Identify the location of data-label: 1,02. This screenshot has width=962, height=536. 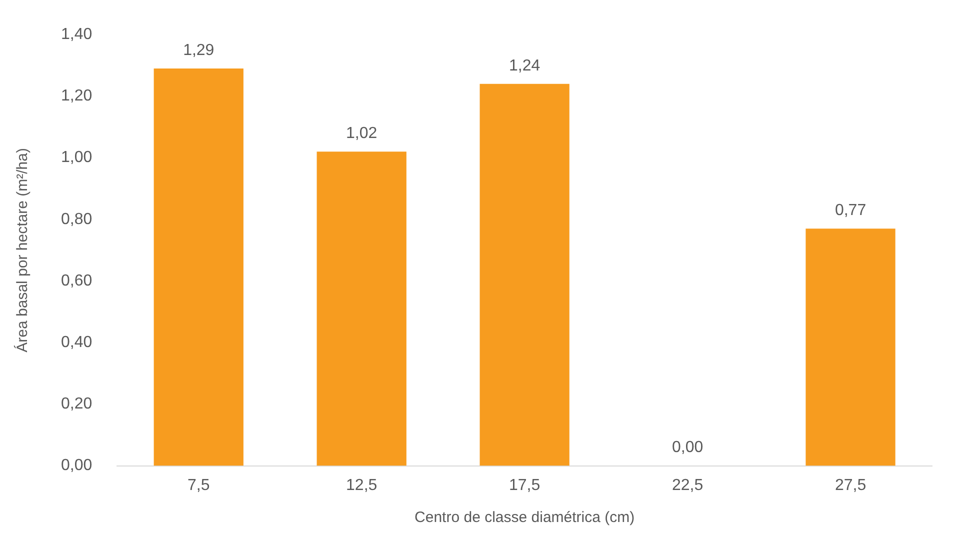
(362, 133).